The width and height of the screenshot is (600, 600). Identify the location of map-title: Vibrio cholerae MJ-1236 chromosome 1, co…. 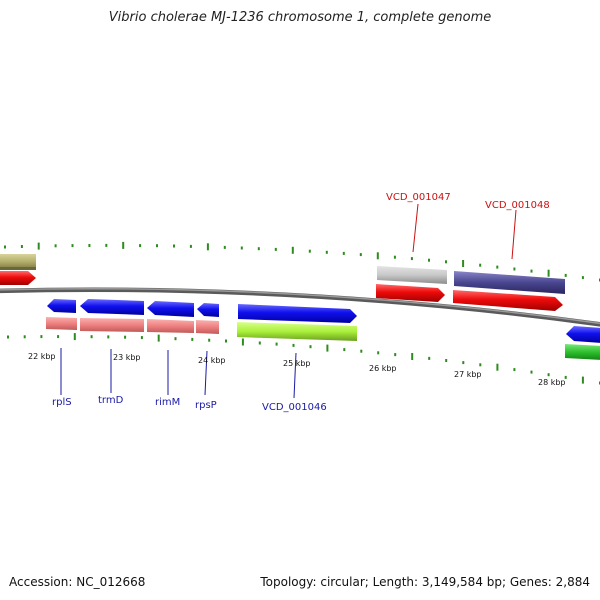
(300, 17).